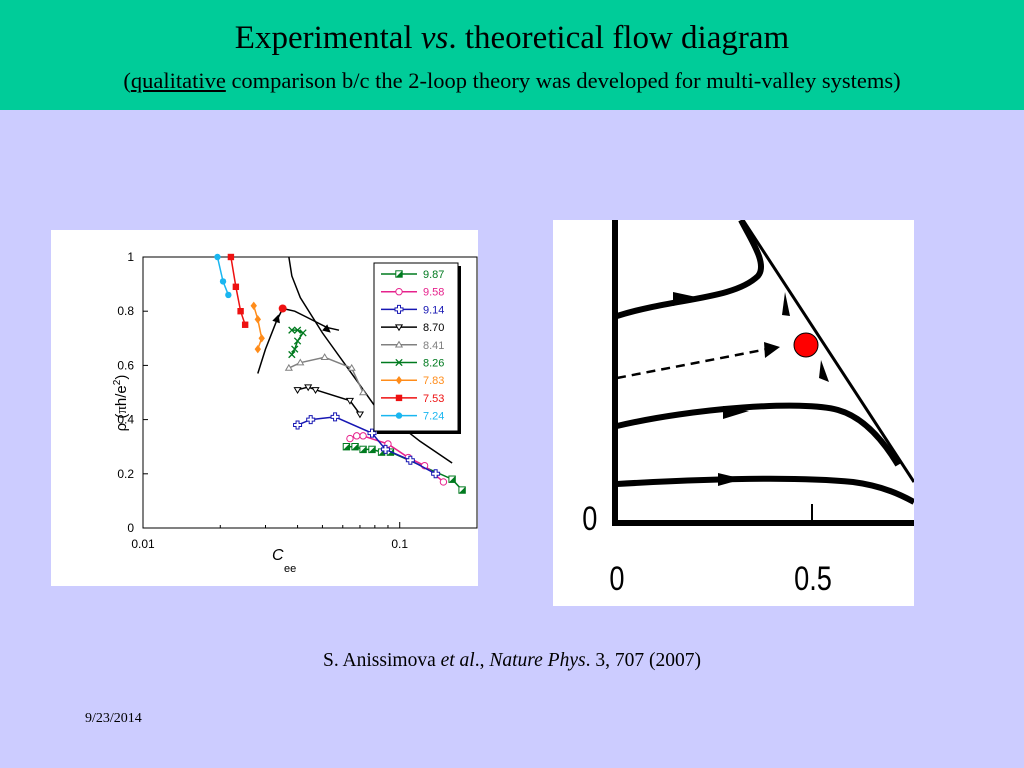  What do you see at coordinates (766, 490) in the screenshot?
I see `flow-line-bottom` at bounding box center [766, 490].